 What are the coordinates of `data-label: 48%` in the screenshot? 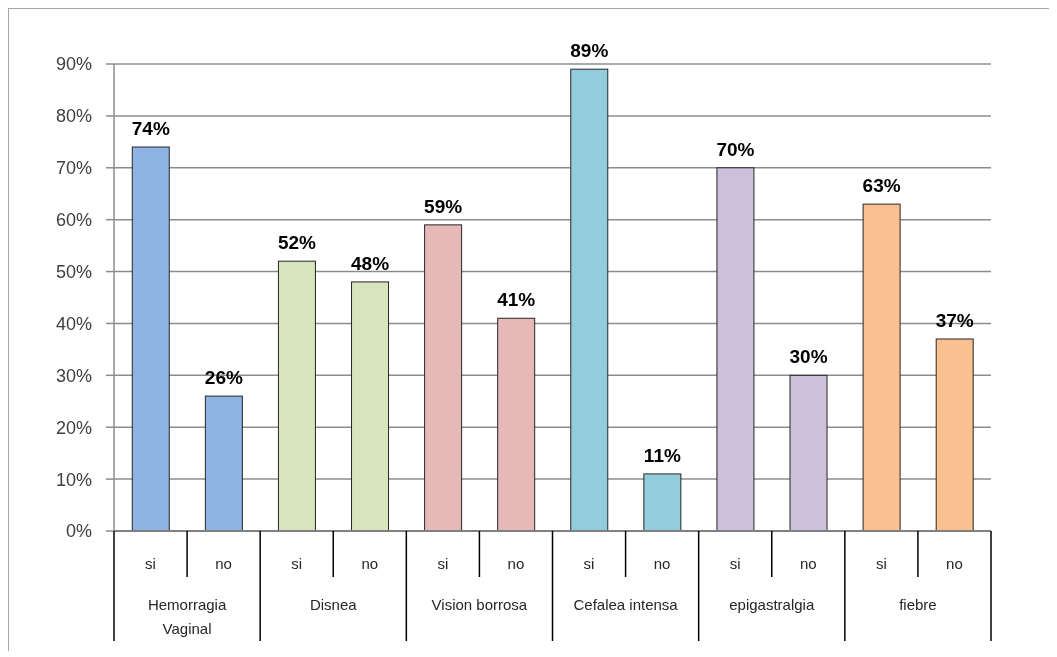 It's located at (370, 263).